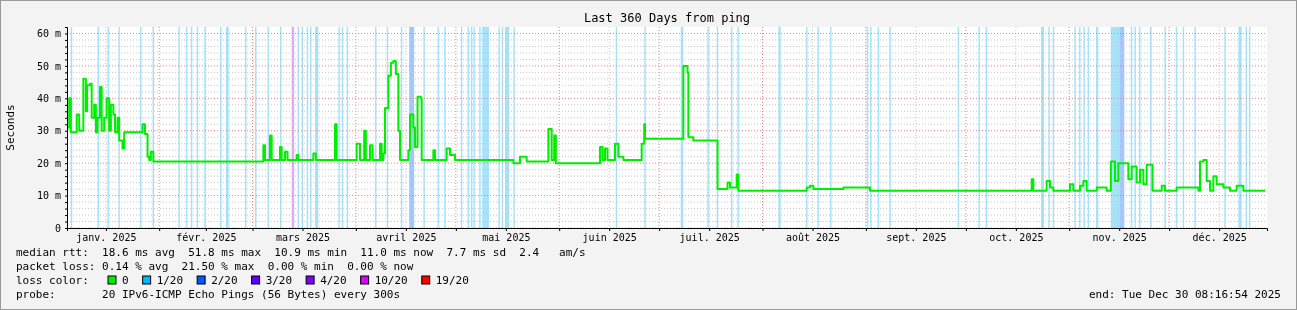 The height and width of the screenshot is (310, 1297). What do you see at coordinates (916, 238) in the screenshot?
I see `x-tick-label: sept. 2025` at bounding box center [916, 238].